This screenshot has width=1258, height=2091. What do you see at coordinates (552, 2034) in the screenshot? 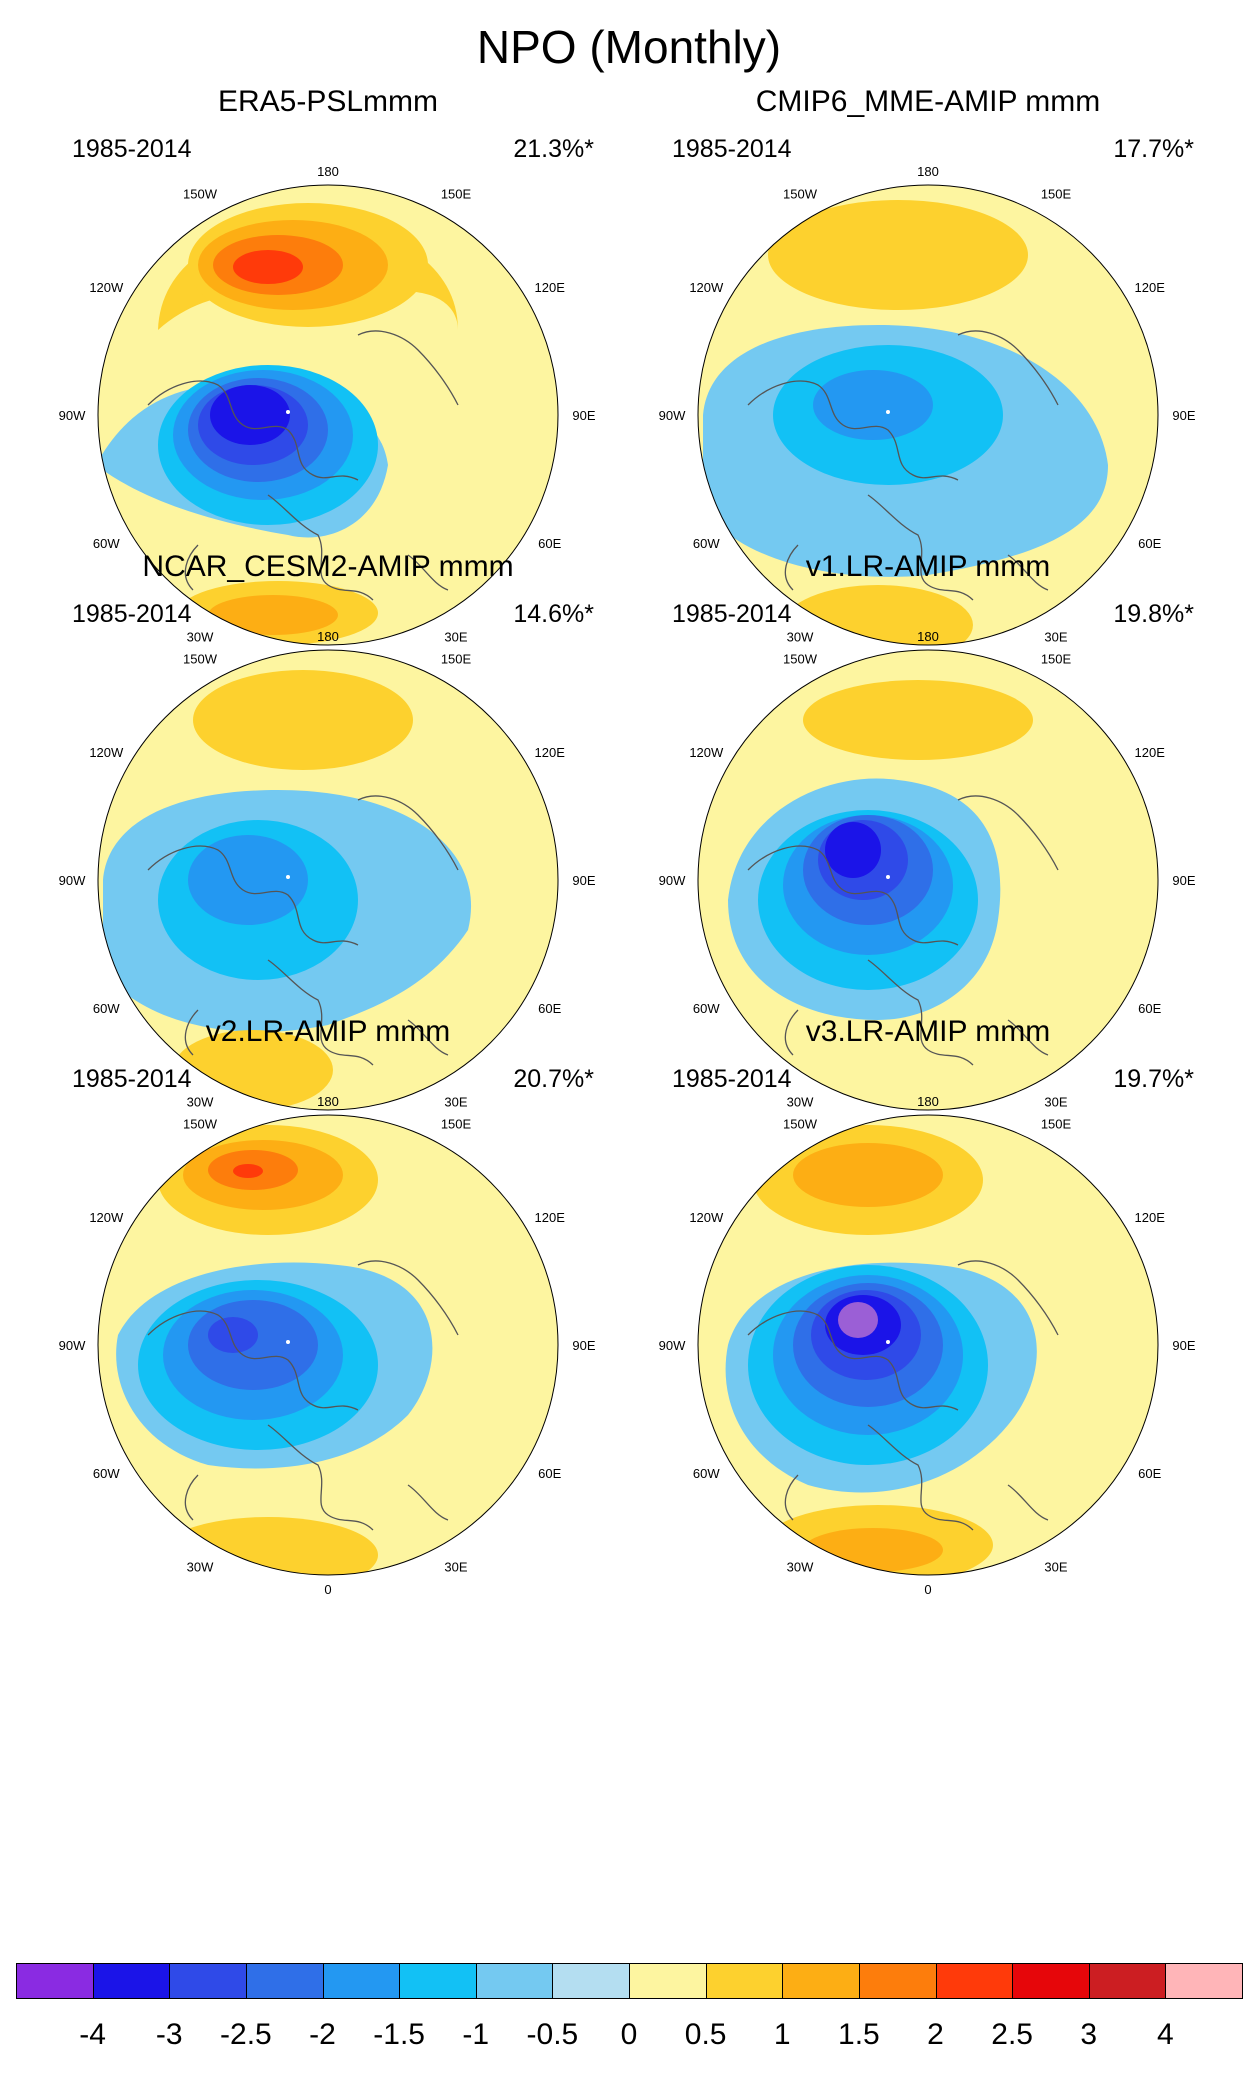
I see `colorbar-tick-label: -0.5` at bounding box center [552, 2034].